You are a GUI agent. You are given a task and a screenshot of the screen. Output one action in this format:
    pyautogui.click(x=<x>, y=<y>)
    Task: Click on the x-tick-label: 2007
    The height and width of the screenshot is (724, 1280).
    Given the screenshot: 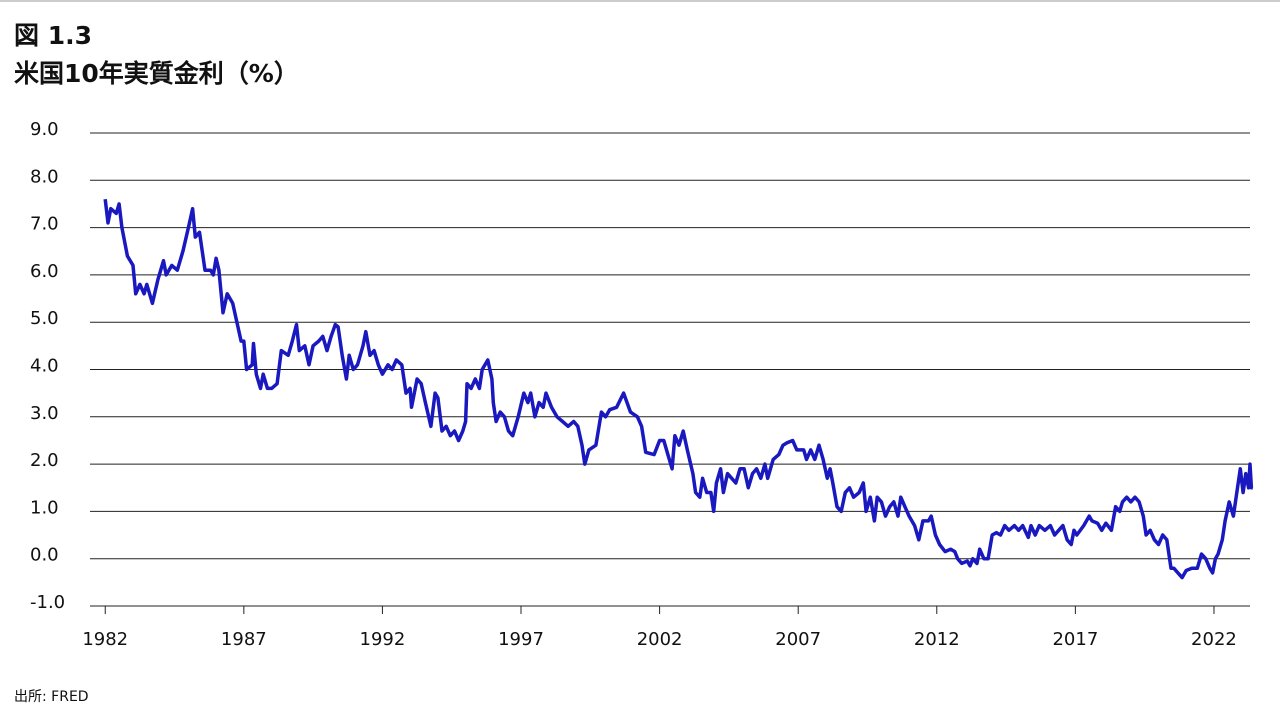 What is the action you would take?
    pyautogui.click(x=798, y=639)
    